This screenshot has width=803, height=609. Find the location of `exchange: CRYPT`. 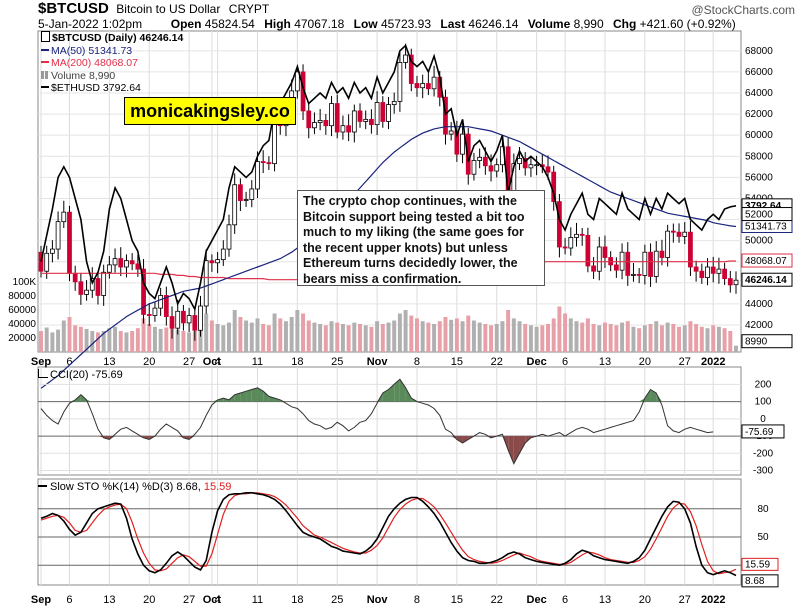

exchange: CRYPT is located at coordinates (249, 9).